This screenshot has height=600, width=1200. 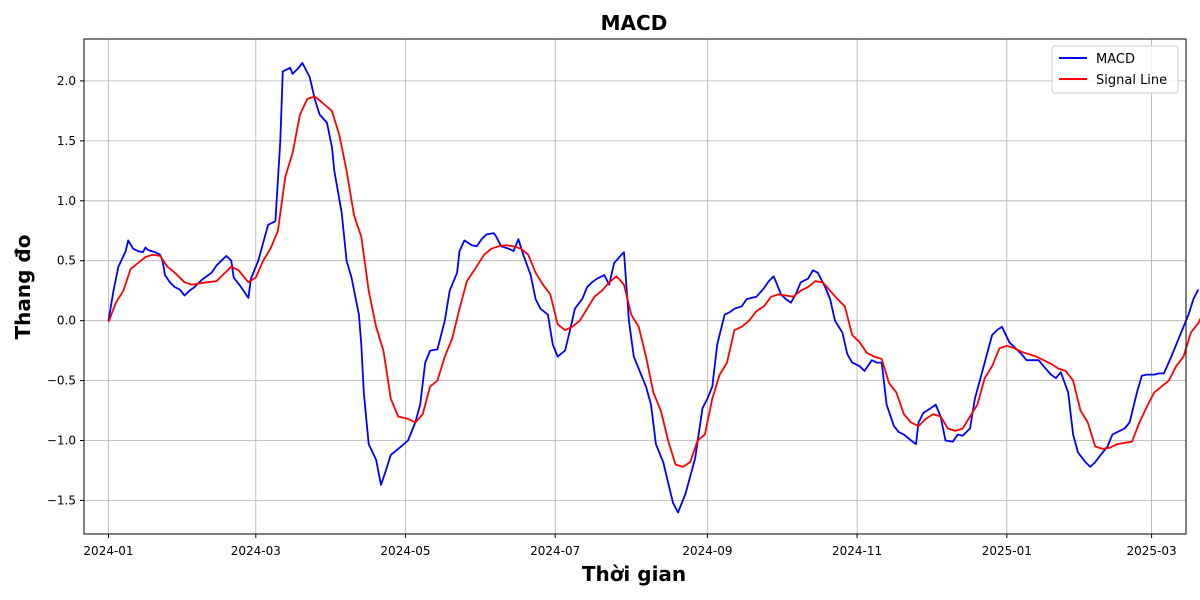 What do you see at coordinates (66, 81) in the screenshot?
I see `y-tick-label: 2.0` at bounding box center [66, 81].